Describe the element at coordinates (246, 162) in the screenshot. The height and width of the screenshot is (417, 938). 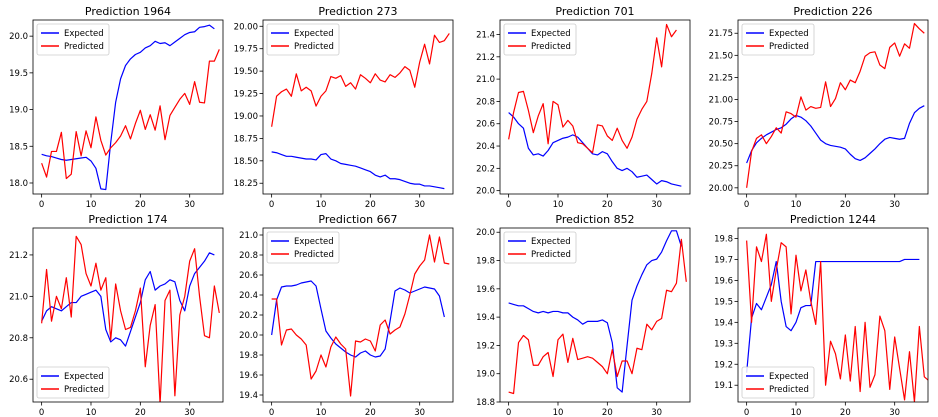
I see `y-tick-label: 18.50` at that location.